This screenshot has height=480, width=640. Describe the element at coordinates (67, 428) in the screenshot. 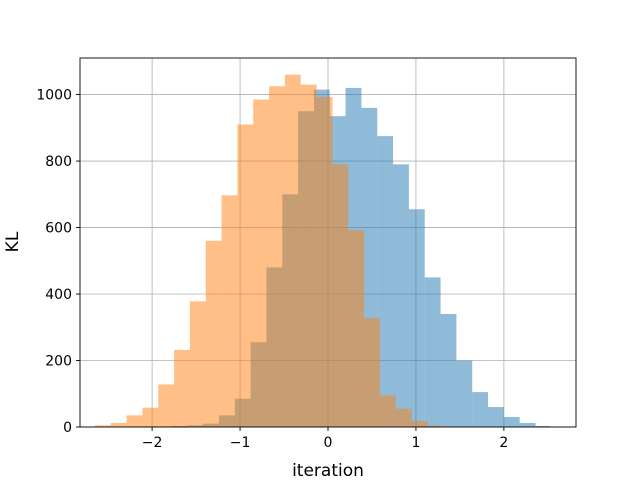

I see `y-tick-label: 0` at that location.